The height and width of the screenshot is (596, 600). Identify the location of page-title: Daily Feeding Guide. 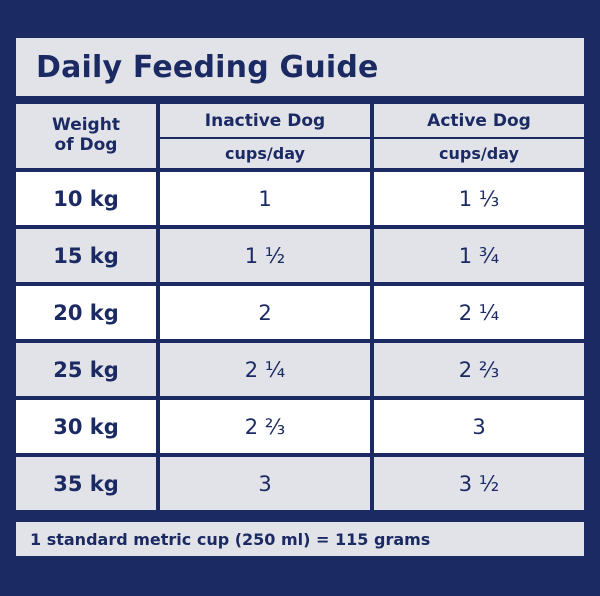
(207, 67).